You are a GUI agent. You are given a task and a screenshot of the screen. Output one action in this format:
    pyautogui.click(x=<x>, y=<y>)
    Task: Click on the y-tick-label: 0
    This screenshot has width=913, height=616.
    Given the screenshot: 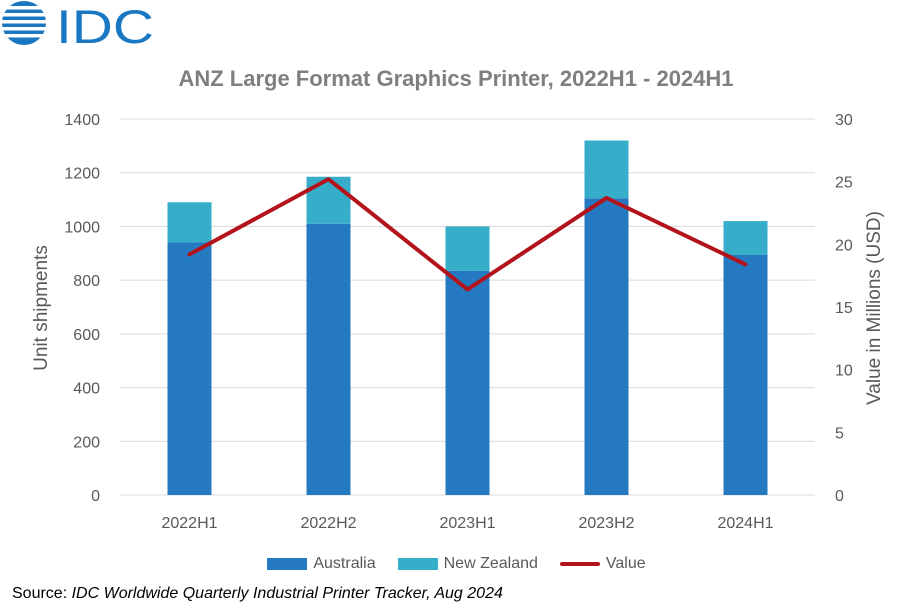 What is the action you would take?
    pyautogui.click(x=95, y=496)
    